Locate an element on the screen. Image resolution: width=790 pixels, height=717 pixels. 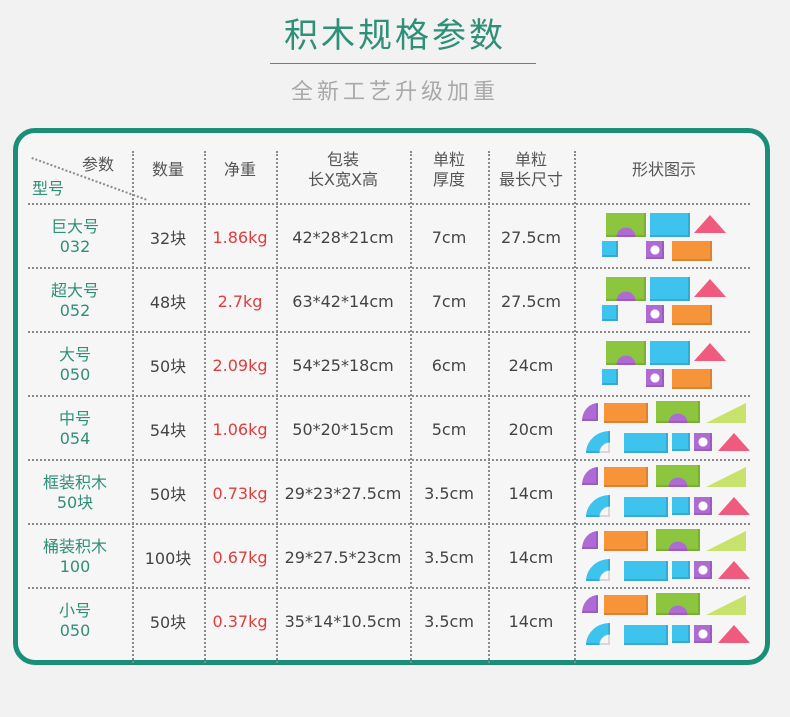
pack-cell: 29*23*27.5cm is located at coordinates (343, 493).